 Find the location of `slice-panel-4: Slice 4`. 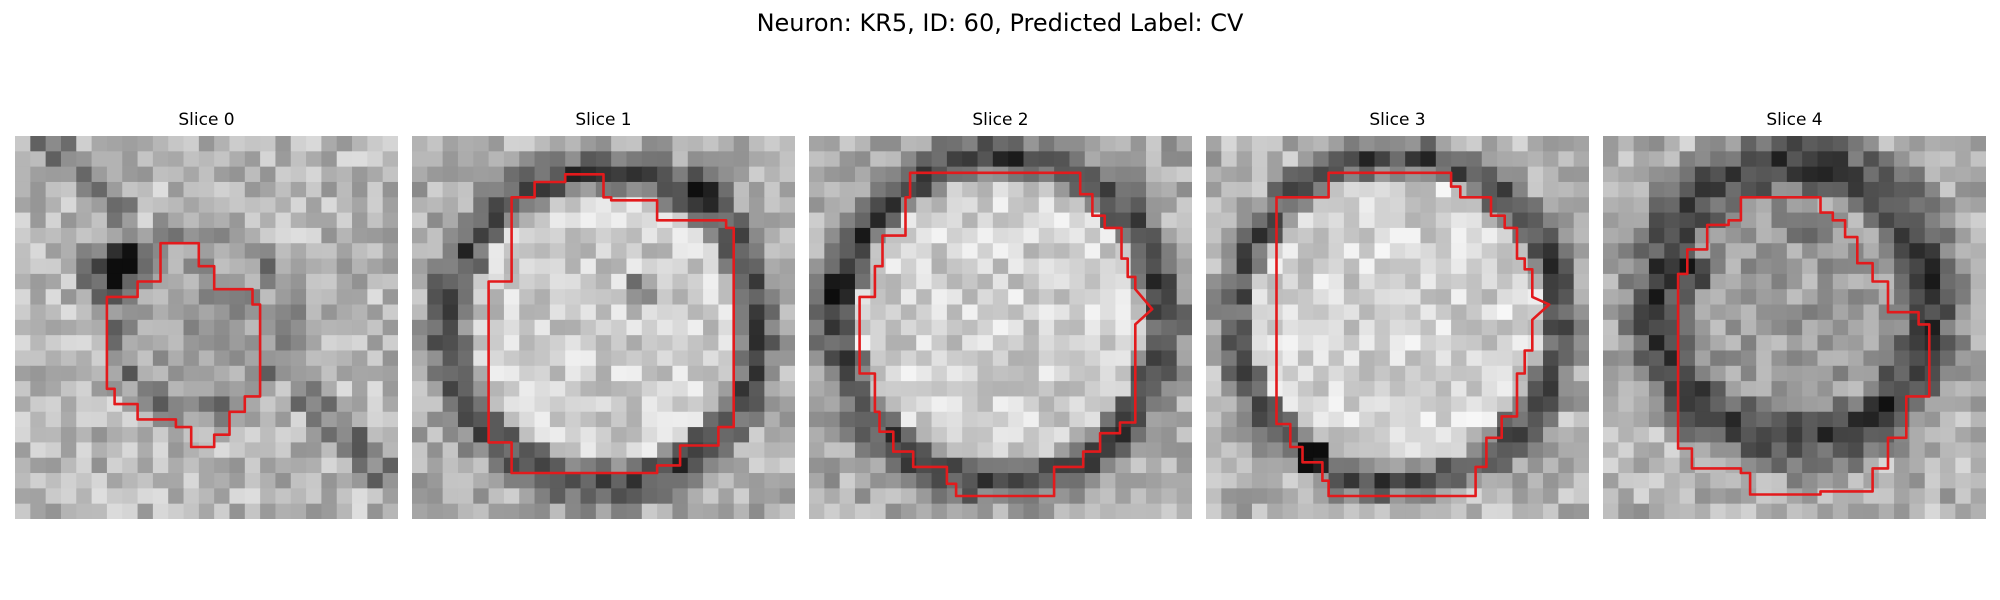

slice-panel-4: Slice 4 is located at coordinates (1794, 313).